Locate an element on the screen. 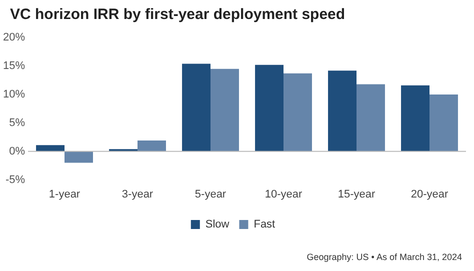 The width and height of the screenshot is (474, 271). x-tick-label: 15-year is located at coordinates (357, 194).